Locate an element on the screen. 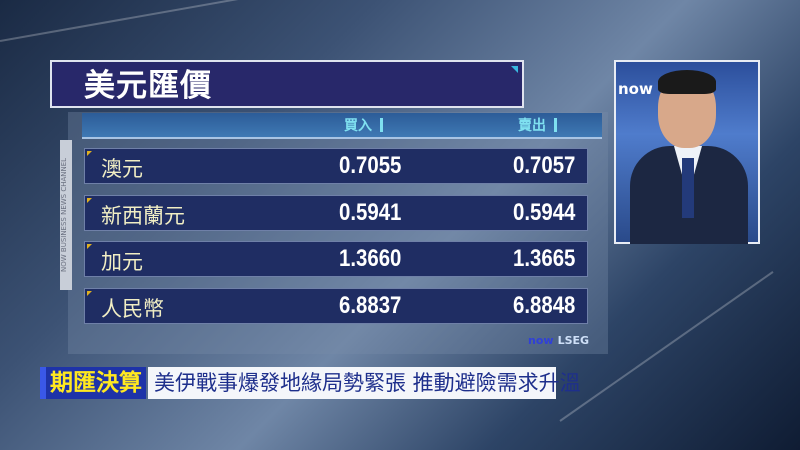  table-row: 加元 1.3660 1.3665 is located at coordinates (336, 259).